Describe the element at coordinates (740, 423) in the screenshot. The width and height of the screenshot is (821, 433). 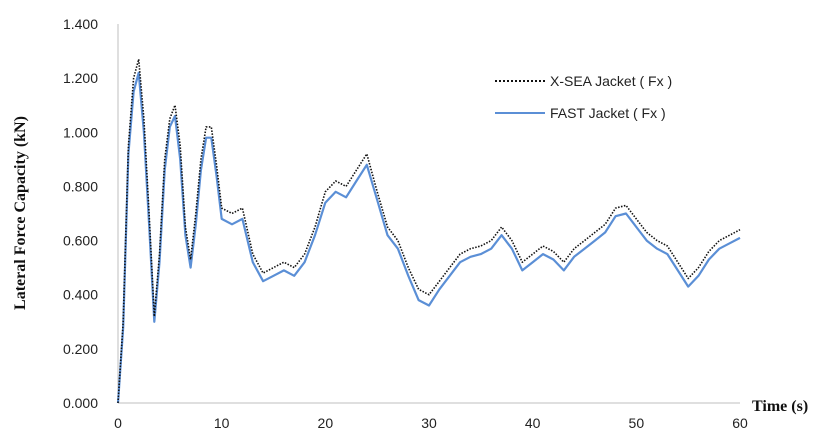
I see `x-tick-label: 60` at that location.